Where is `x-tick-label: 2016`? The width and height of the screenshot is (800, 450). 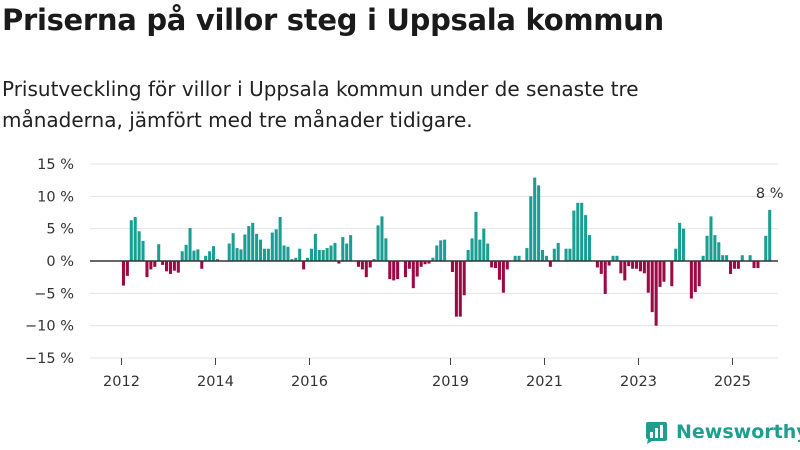 x-tick-label: 2016 is located at coordinates (309, 382).